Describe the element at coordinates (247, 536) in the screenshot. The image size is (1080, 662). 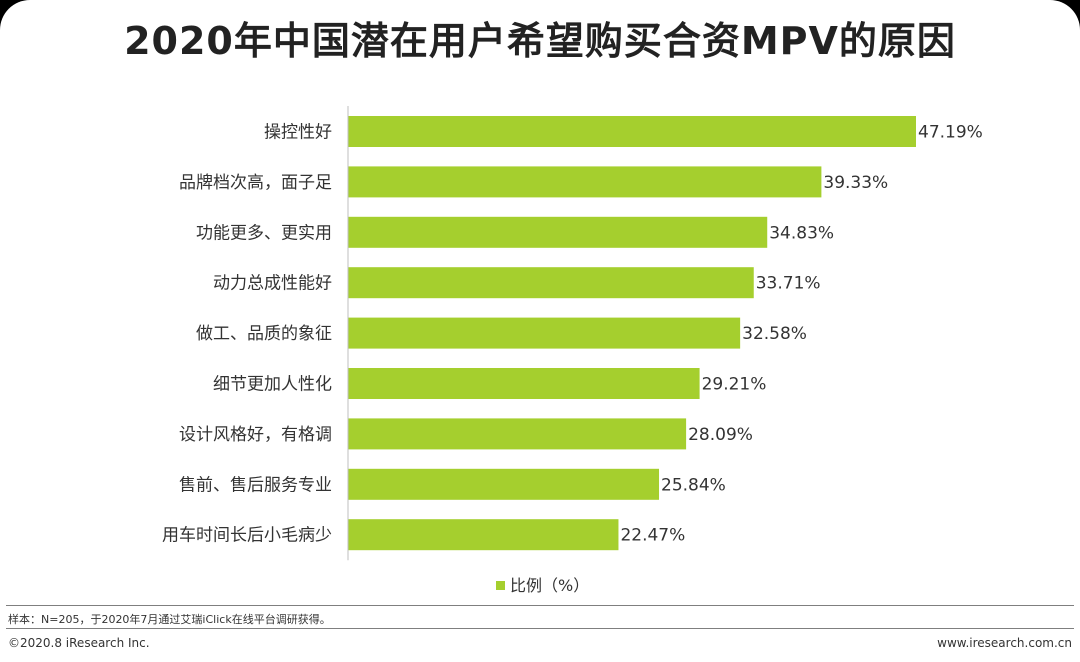
I see `category-label: 用车时间长后小毛病少` at that location.